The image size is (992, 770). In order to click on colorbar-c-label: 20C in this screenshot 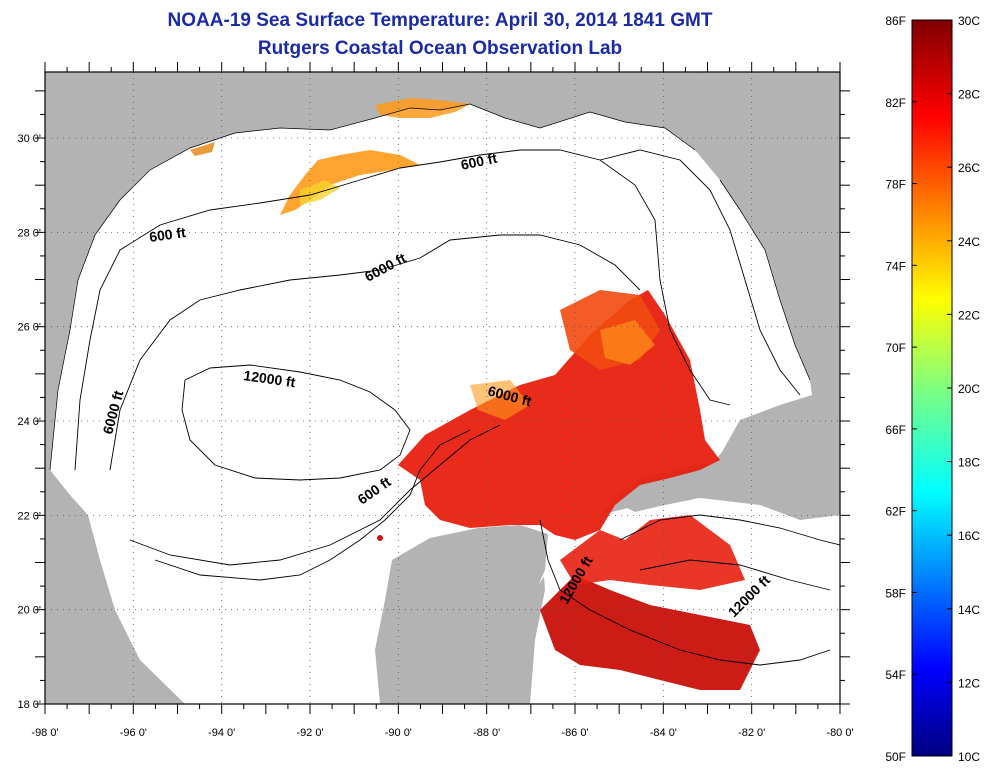, I will do `click(969, 389)`.